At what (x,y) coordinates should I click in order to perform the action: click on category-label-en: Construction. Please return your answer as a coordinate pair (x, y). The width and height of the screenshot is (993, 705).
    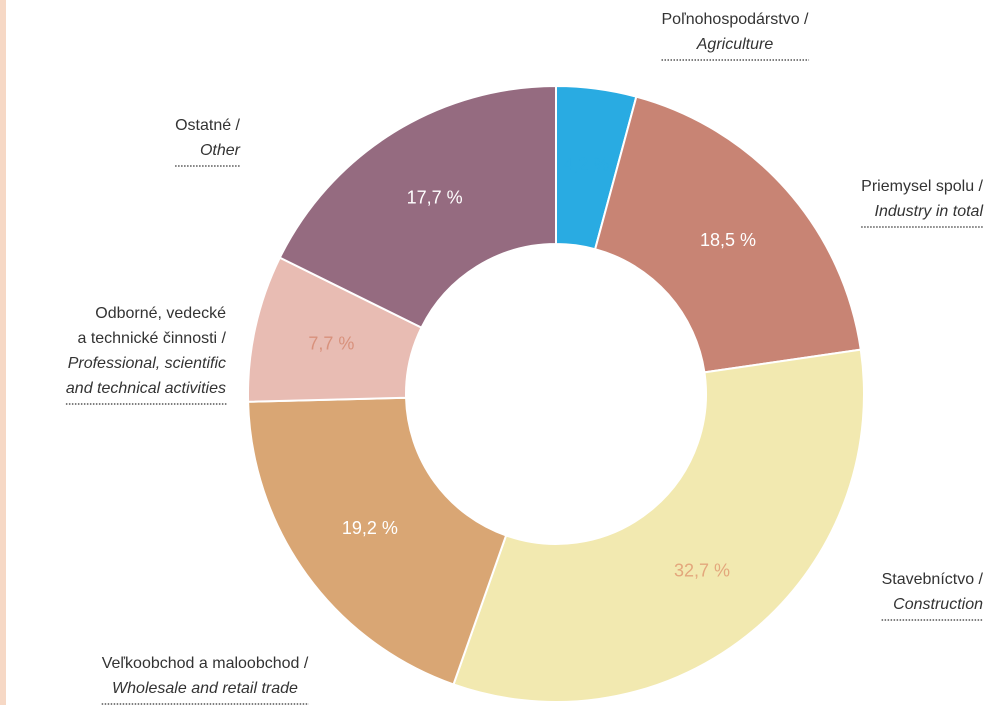
    Looking at the image, I should click on (938, 604).